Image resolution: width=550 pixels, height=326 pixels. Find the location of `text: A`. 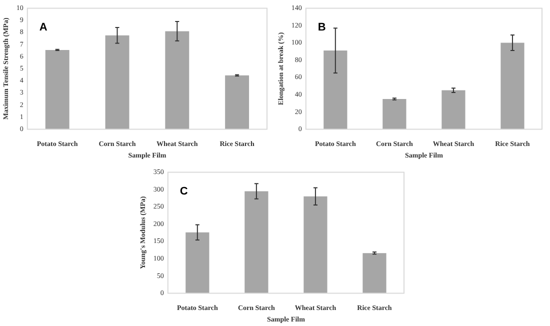

text: A is located at coordinates (43, 28).